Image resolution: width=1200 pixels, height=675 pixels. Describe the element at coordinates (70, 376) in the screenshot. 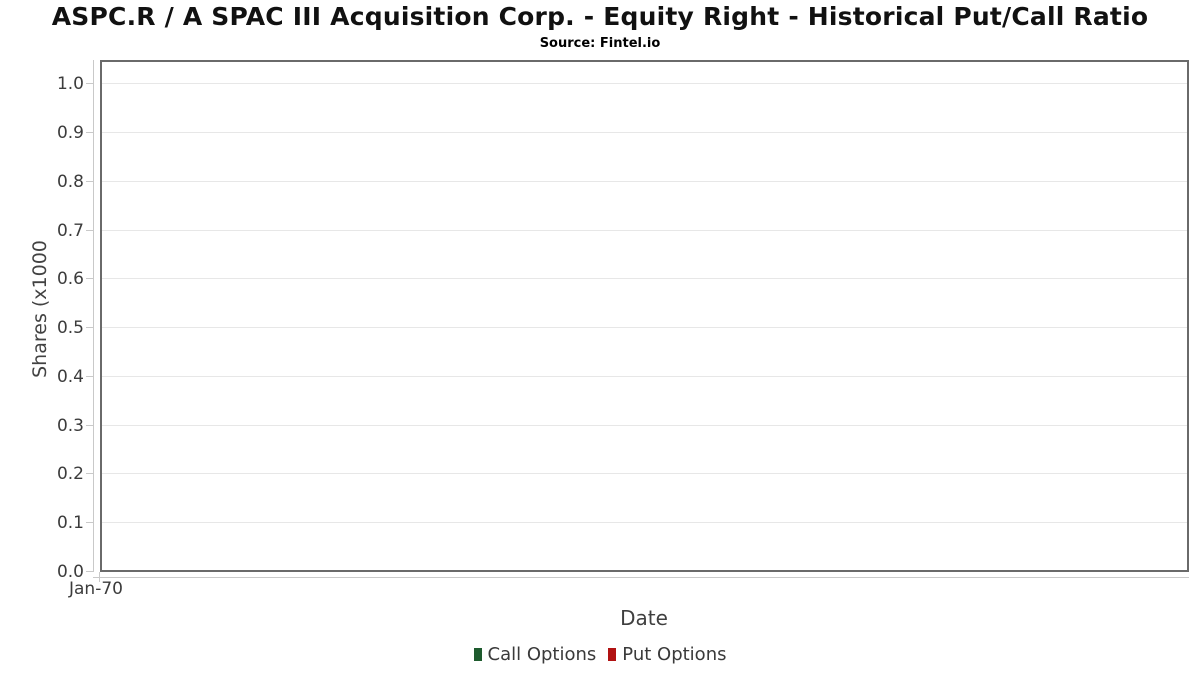

I see `y-tick-label: 0.4` at that location.